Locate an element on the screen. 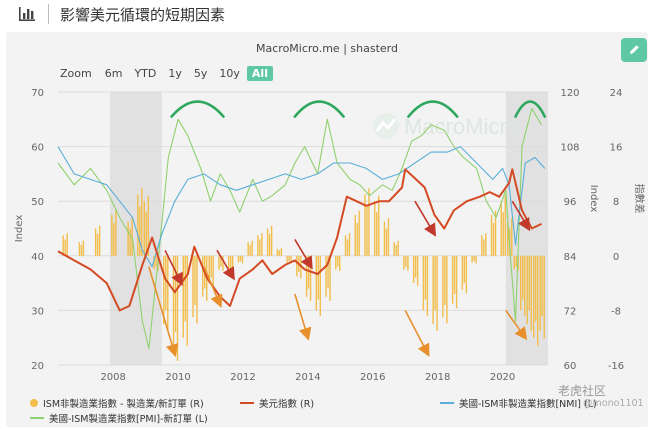 This screenshot has height=430, width=654. right1-axis-title: Index is located at coordinates (593, 199).